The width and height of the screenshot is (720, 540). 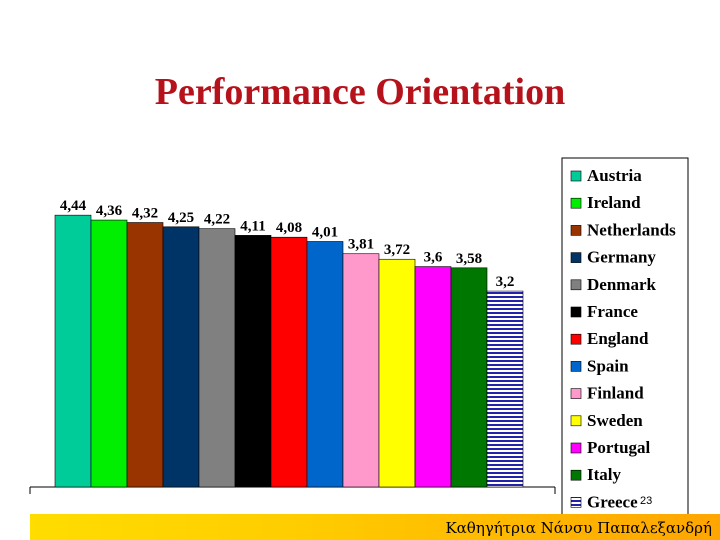 I want to click on bar-spain, so click(x=325, y=364).